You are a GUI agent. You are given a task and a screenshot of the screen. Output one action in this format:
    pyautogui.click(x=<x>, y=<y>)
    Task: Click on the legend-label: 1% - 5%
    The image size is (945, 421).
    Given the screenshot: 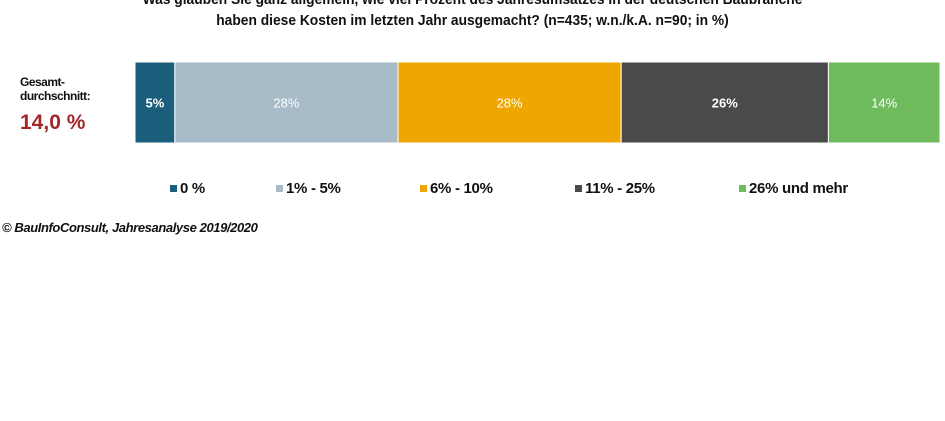 What is the action you would take?
    pyautogui.click(x=313, y=188)
    